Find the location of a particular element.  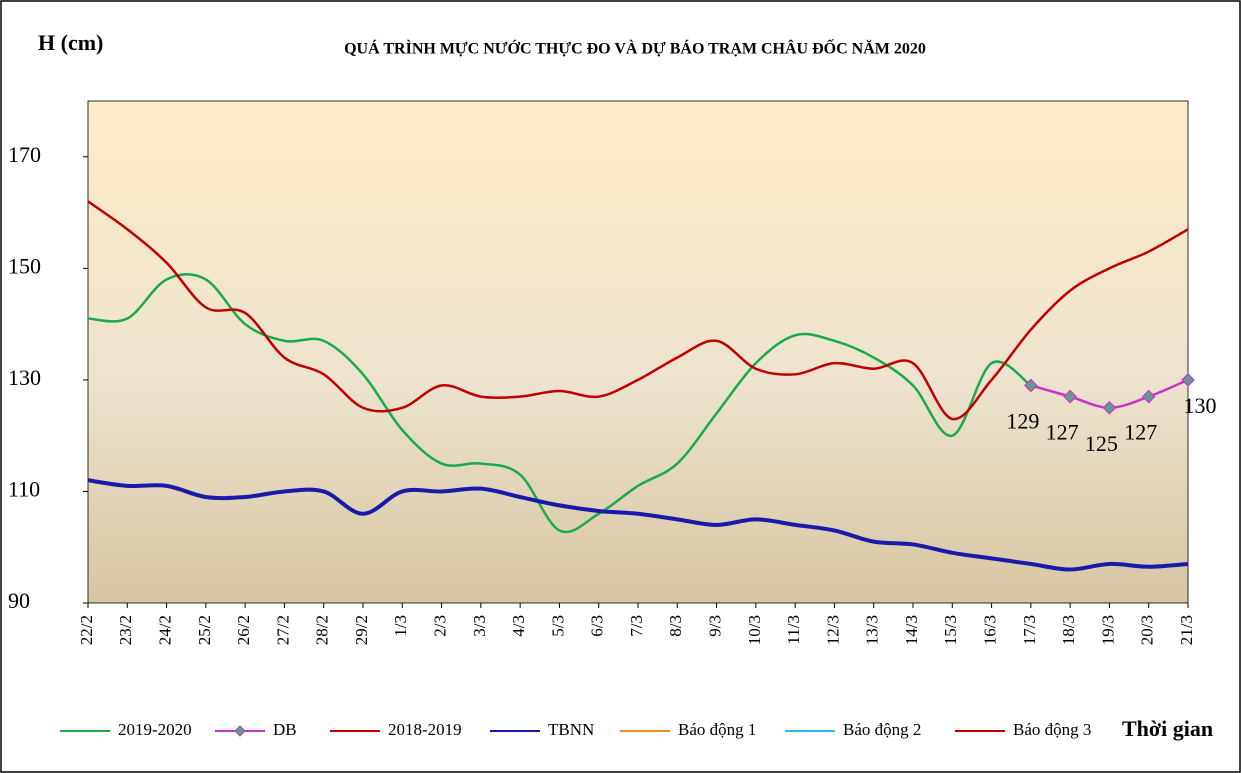

legend-label: 2018-2019 is located at coordinates (425, 729).